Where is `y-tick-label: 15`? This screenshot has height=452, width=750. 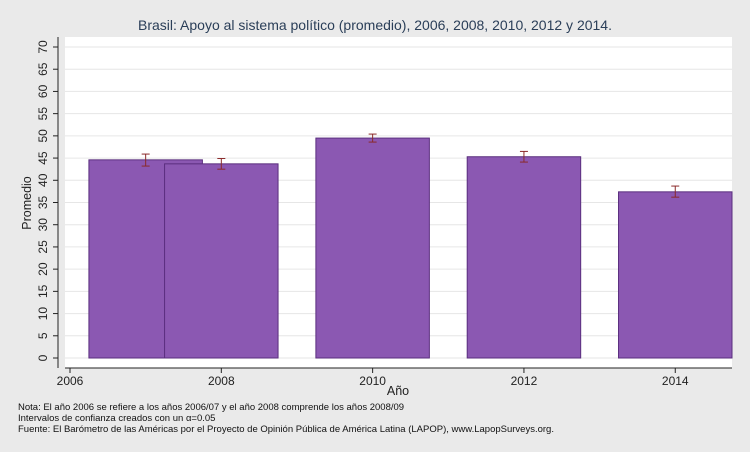 y-tick-label: 15 is located at coordinates (43, 291).